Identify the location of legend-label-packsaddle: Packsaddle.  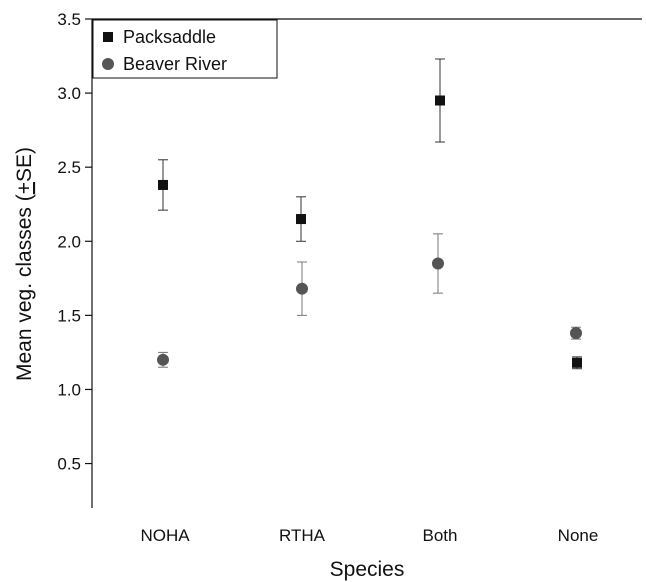
(169, 37).